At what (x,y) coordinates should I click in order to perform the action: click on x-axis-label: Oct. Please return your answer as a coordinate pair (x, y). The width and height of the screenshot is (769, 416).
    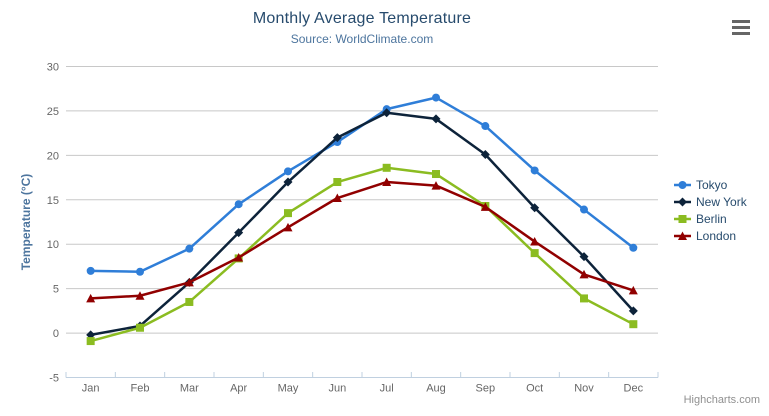
    Looking at the image, I should click on (534, 389).